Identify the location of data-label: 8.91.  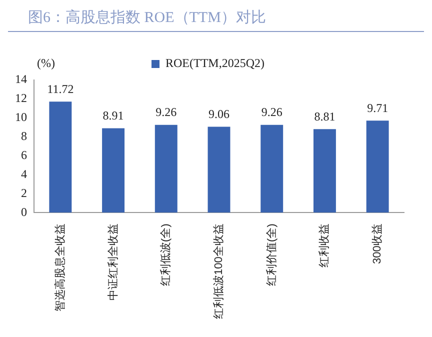
(113, 115).